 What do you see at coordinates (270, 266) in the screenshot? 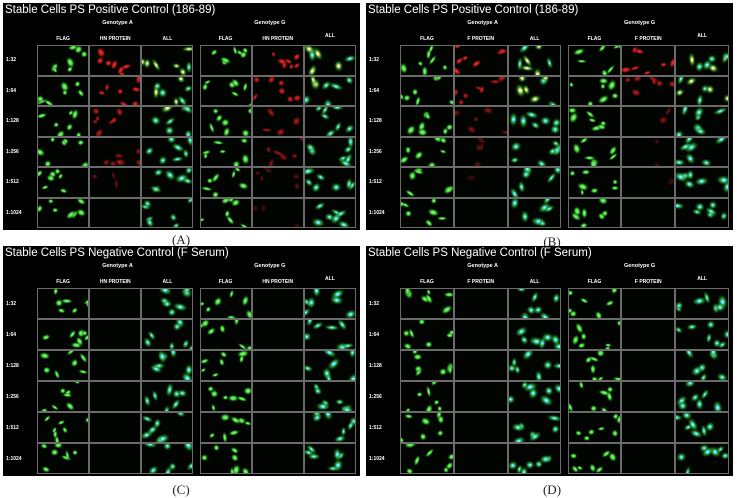
I see `genotype-g-label: Genotype G` at bounding box center [270, 266].